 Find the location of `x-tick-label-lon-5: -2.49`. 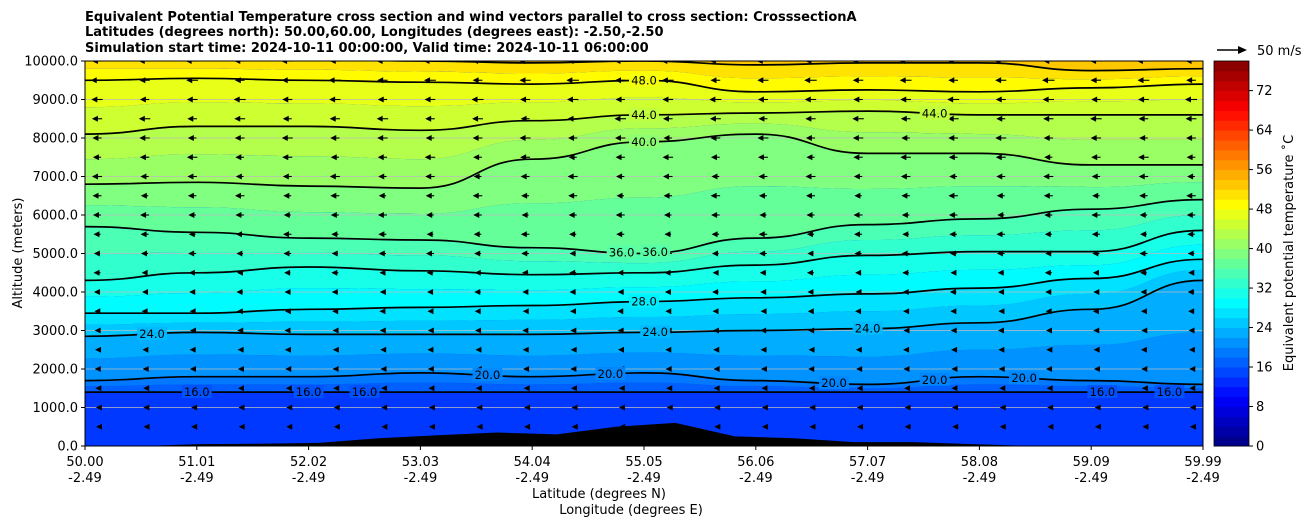

x-tick-label-lon-5: -2.49 is located at coordinates (644, 478).